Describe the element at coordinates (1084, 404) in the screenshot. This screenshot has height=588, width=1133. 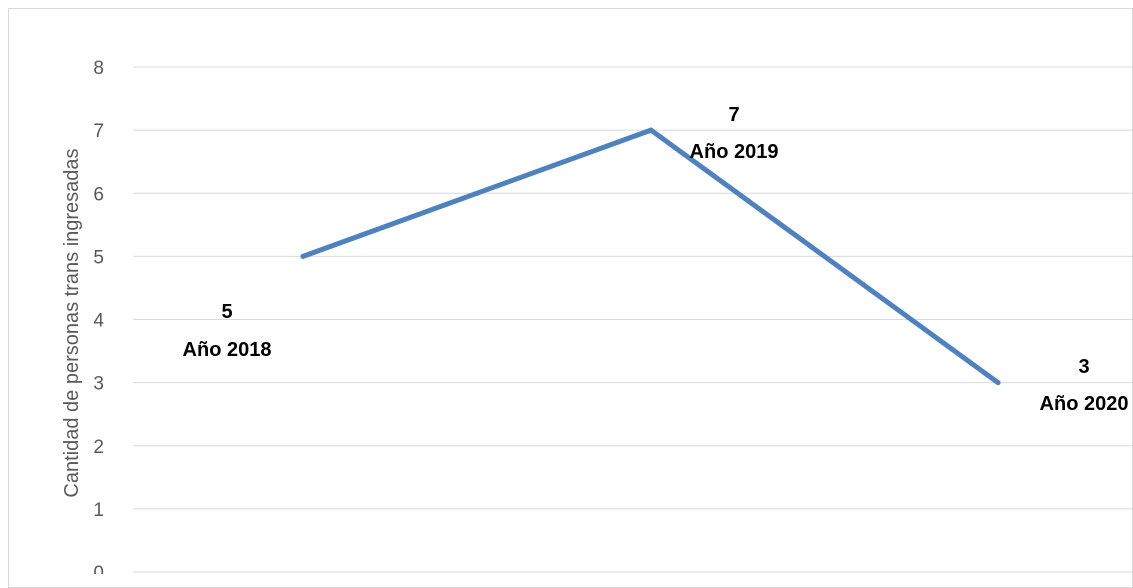
I see `data-label-category-3: Año 2020` at that location.